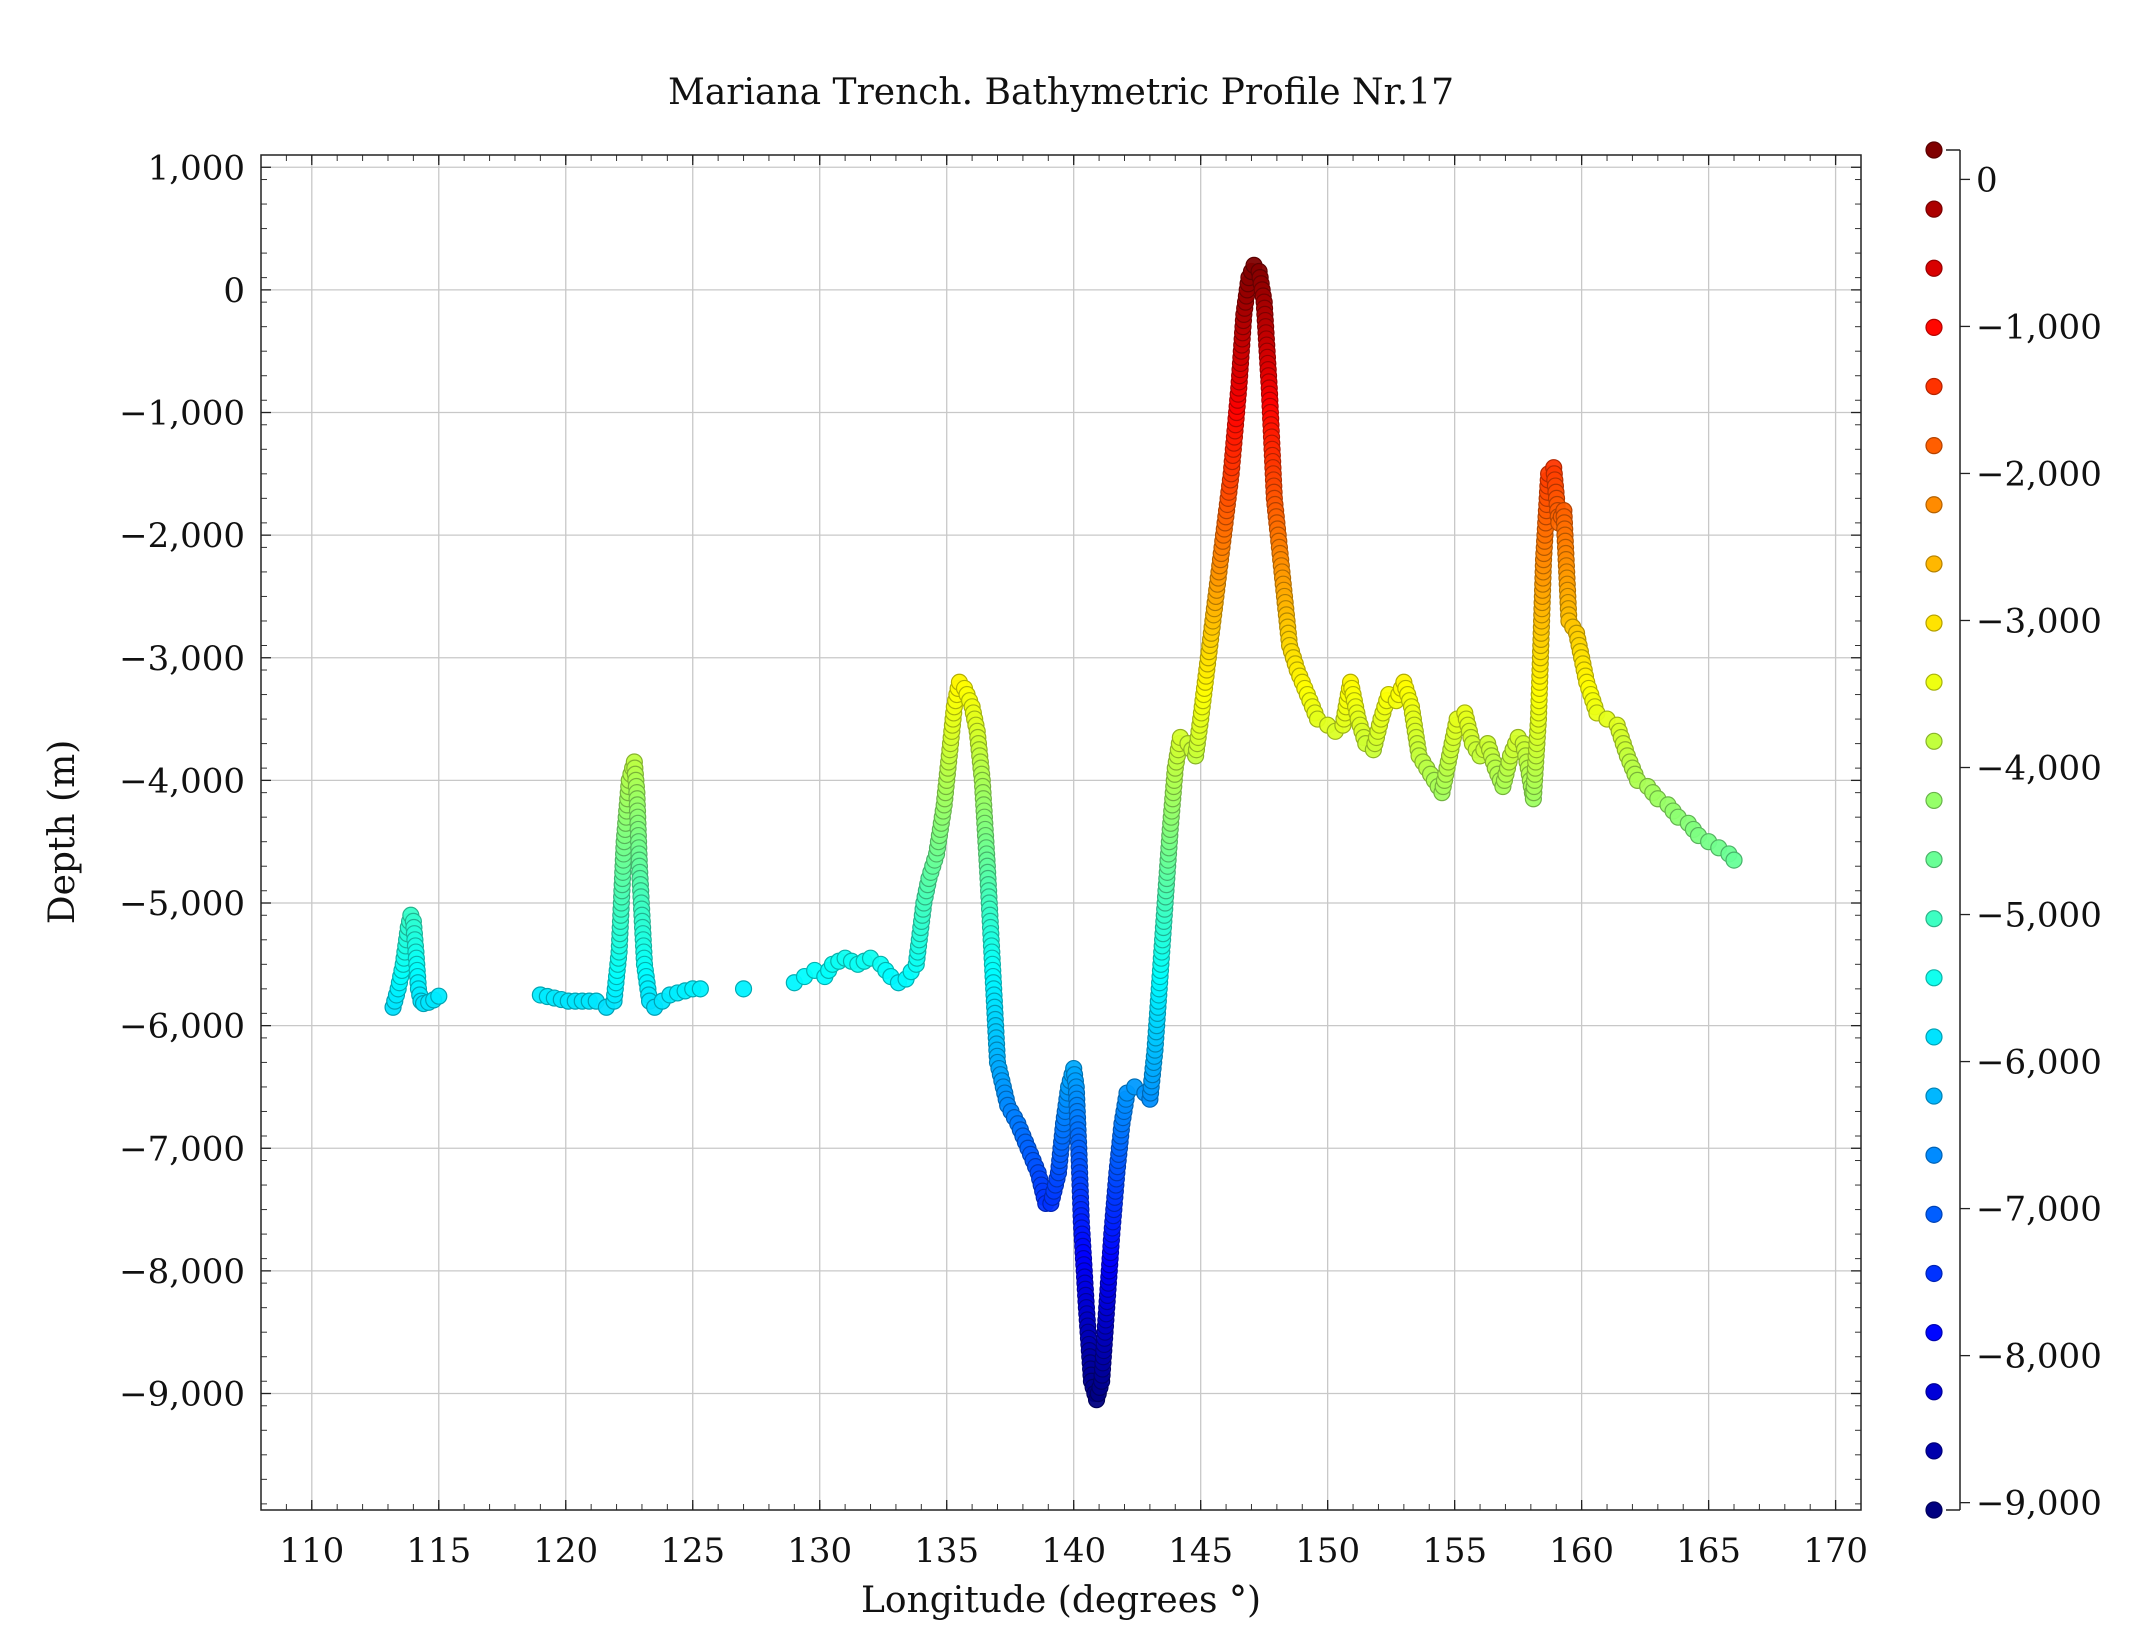  Describe the element at coordinates (2039, 1357) in the screenshot. I see `legend-tick-label: −8,000` at that location.